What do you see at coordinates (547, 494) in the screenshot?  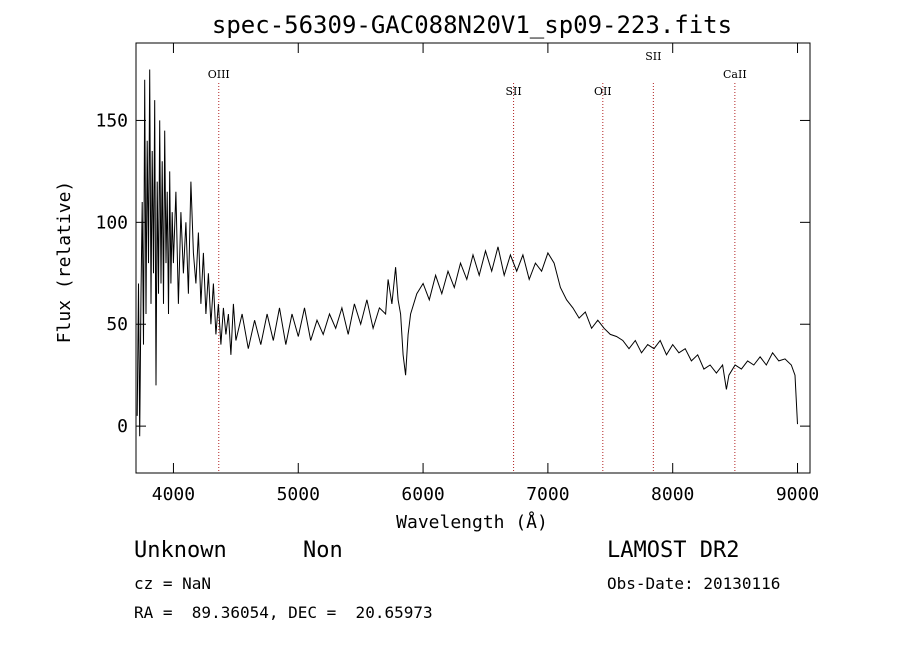 I see `x-tick-label: 7000` at bounding box center [547, 494].